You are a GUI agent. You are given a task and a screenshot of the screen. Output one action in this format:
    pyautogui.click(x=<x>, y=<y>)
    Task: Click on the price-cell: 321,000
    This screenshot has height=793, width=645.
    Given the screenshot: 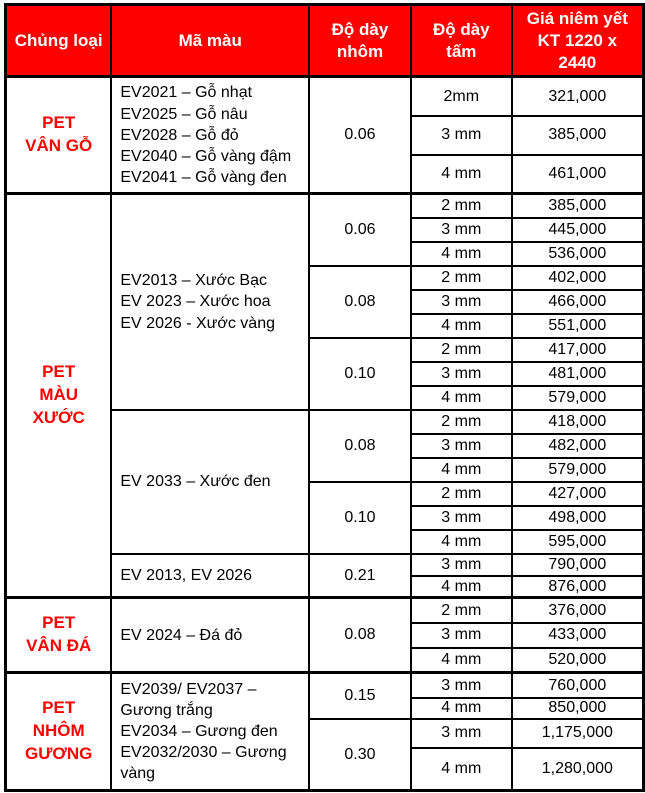 What is the action you would take?
    pyautogui.click(x=577, y=96)
    